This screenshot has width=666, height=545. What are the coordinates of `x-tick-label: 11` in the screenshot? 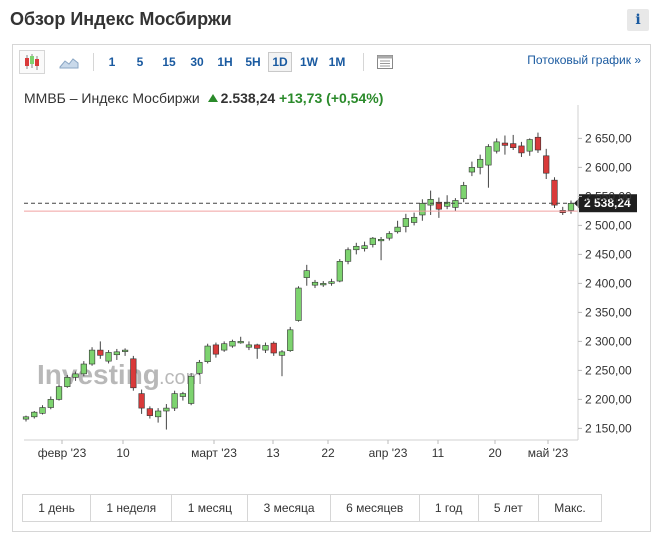 It's located at (438, 453).